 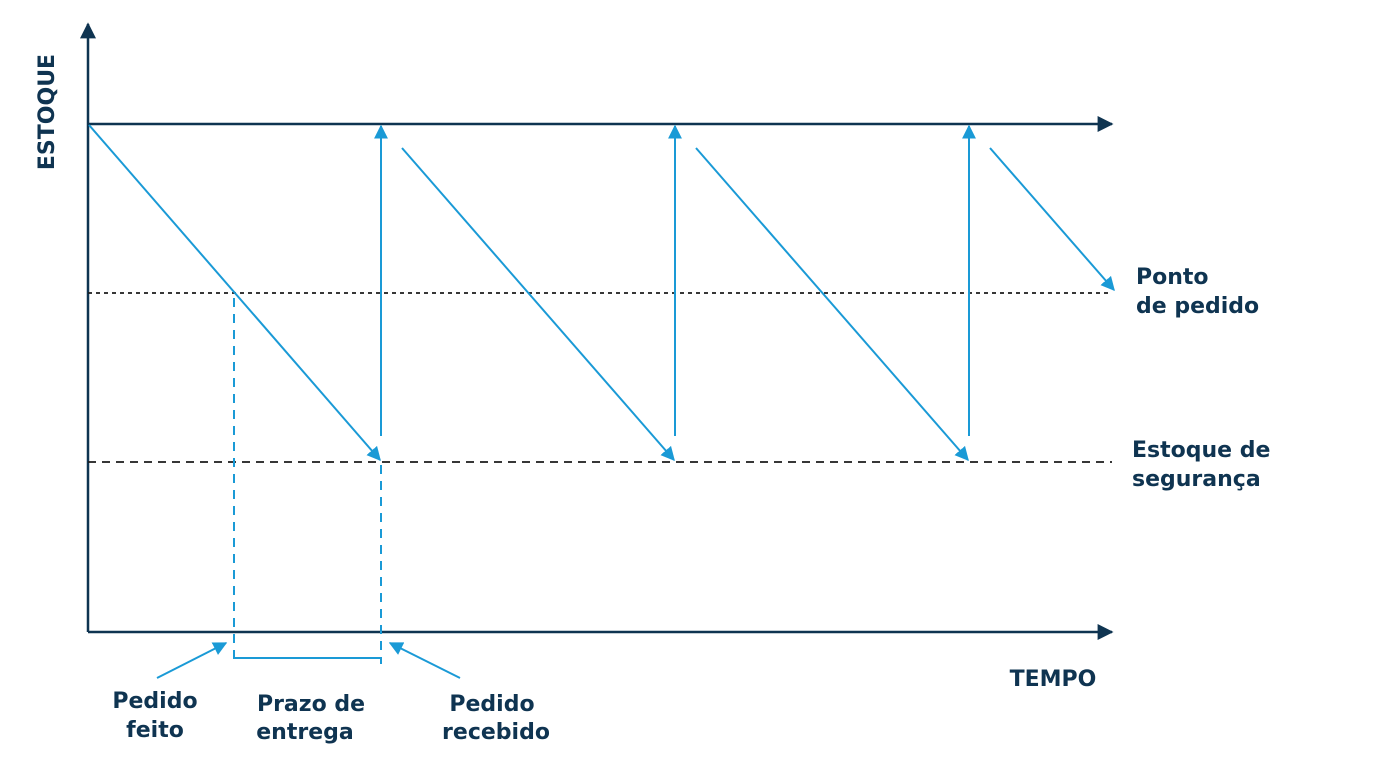 What do you see at coordinates (154, 701) in the screenshot?
I see `order-placed-label-line1: Pedido` at bounding box center [154, 701].